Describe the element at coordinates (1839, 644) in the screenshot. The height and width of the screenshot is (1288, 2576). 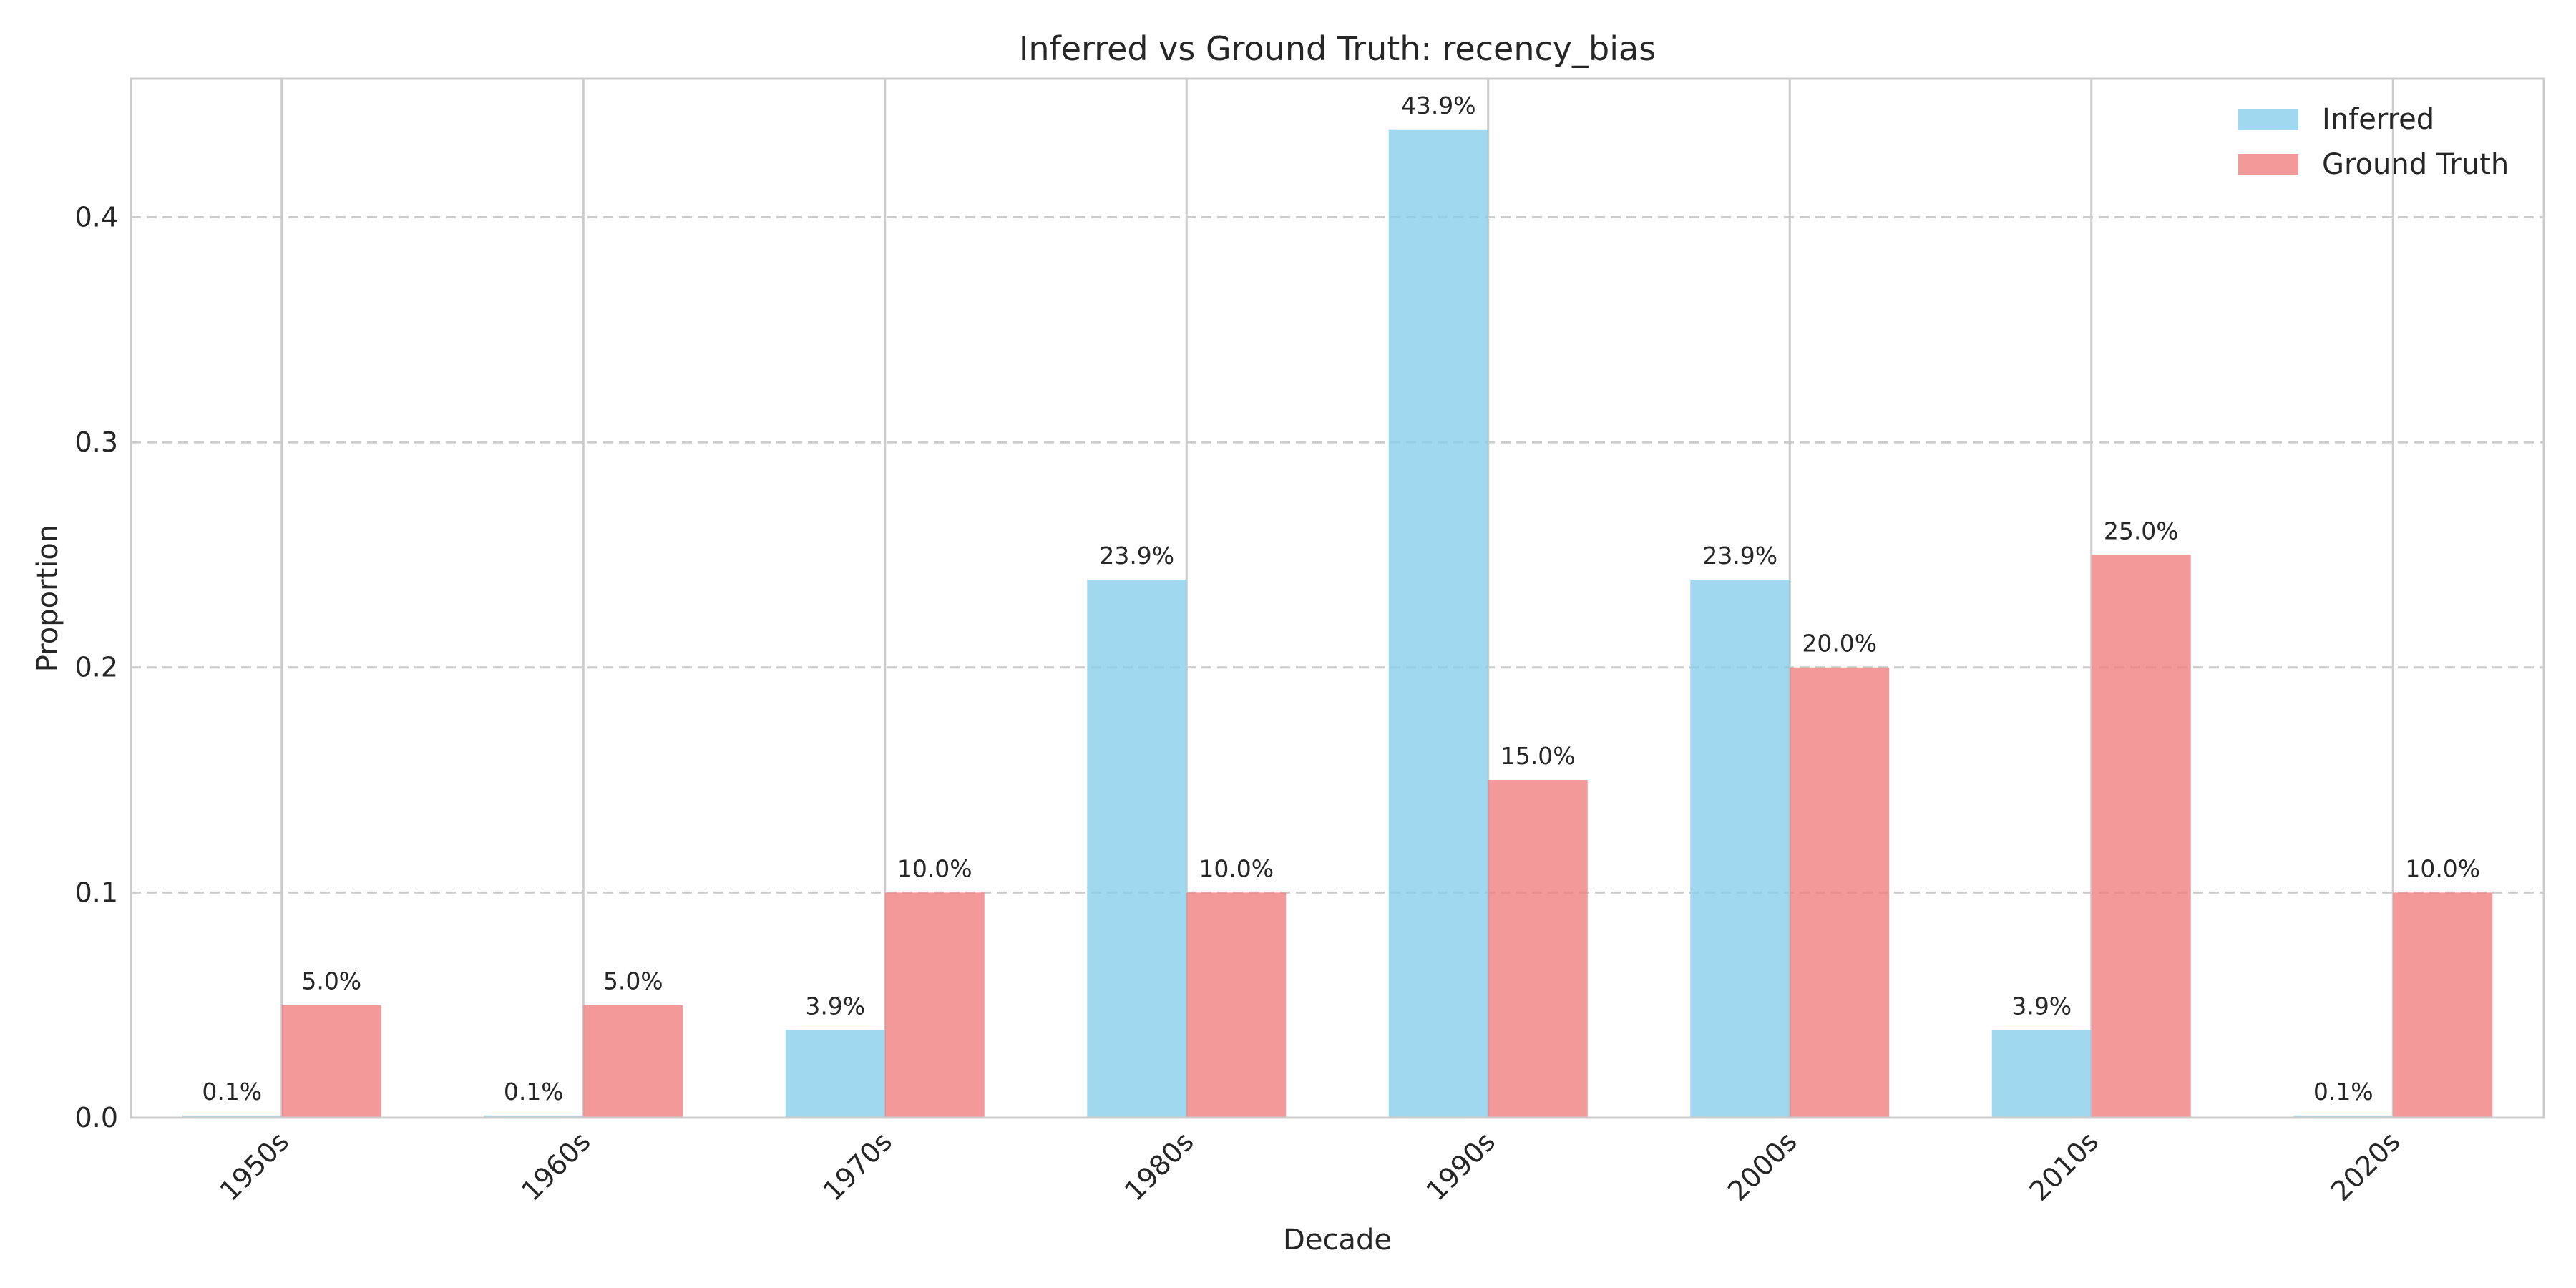
I see `bar-value-label: 20.0%` at that location.